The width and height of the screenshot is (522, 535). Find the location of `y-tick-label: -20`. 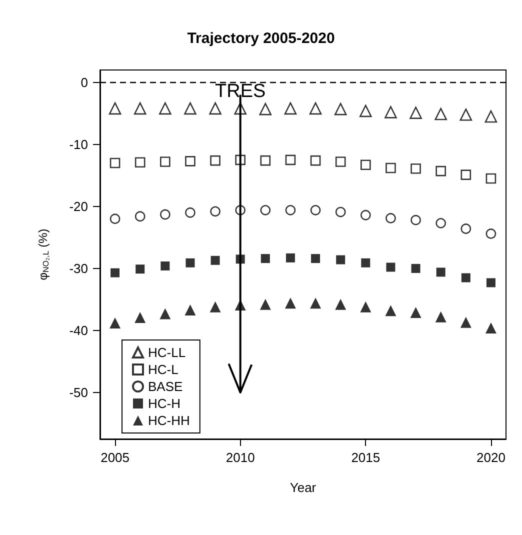

y-tick-label: -20 is located at coordinates (78, 206).